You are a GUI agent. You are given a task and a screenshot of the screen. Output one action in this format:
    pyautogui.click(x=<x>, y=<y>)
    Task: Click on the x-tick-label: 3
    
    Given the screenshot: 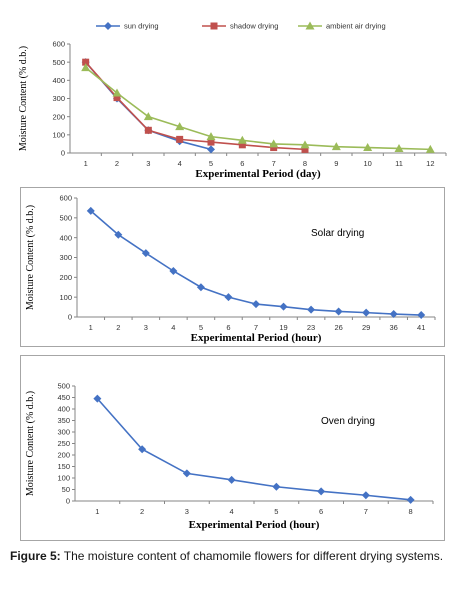 What is the action you would take?
    pyautogui.click(x=148, y=163)
    